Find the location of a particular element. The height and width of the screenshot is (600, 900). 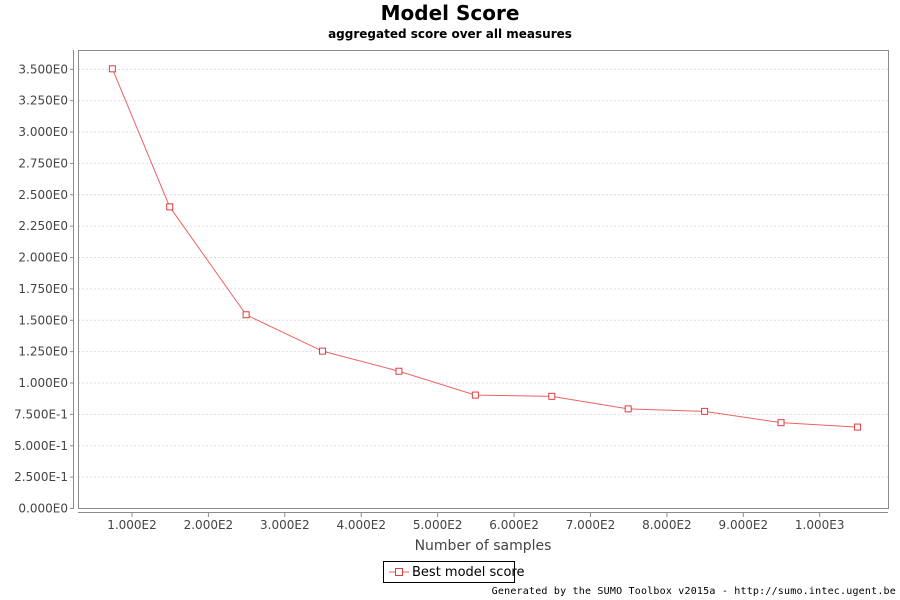

x-tick-label: 3.000E2 is located at coordinates (285, 525).